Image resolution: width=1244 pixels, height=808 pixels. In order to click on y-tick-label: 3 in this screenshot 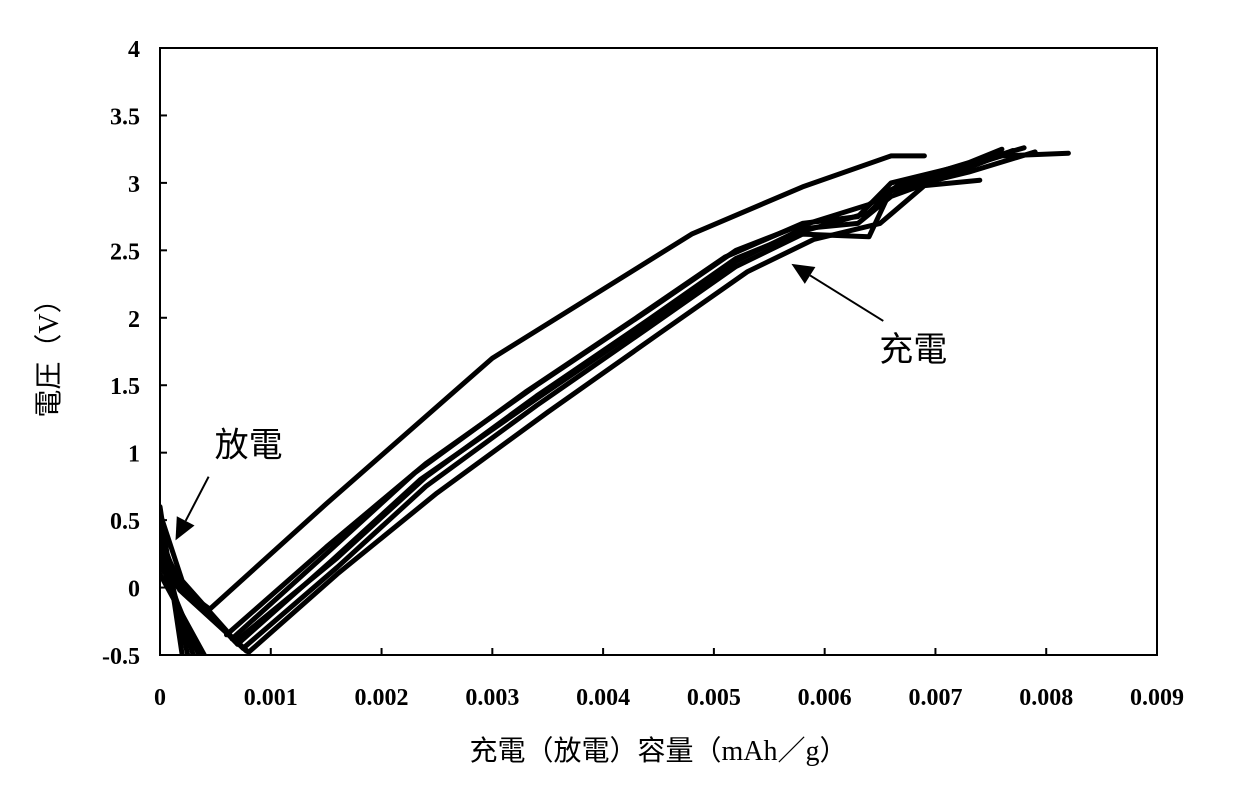, I will do `click(134, 185)`.